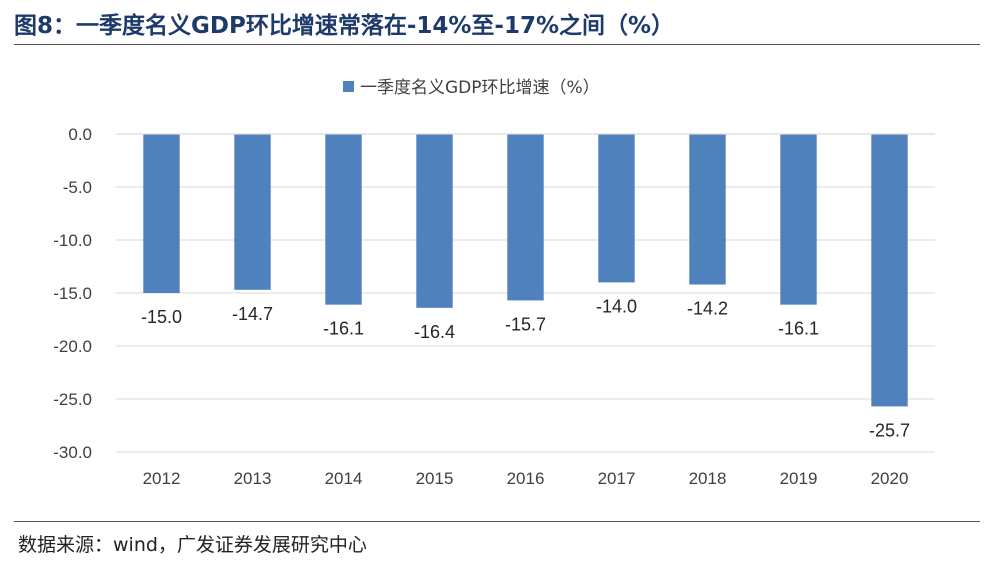  I want to click on legend: 一季度名义GDP环比增速（%）, so click(471, 88).